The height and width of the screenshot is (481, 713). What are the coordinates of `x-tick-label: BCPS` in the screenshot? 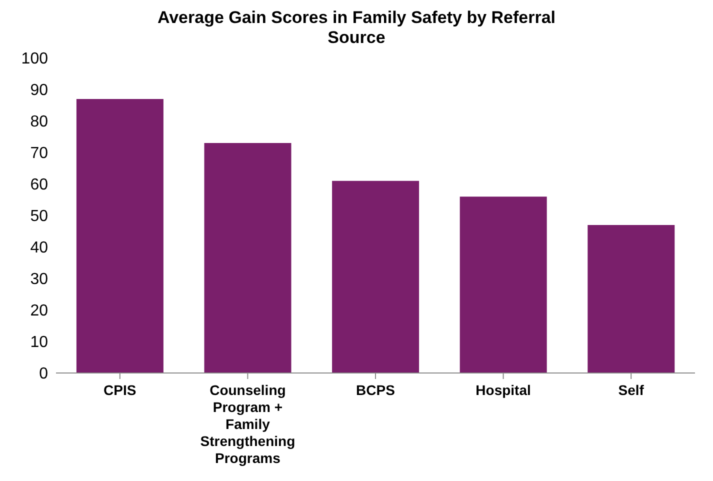 It's located at (375, 390).